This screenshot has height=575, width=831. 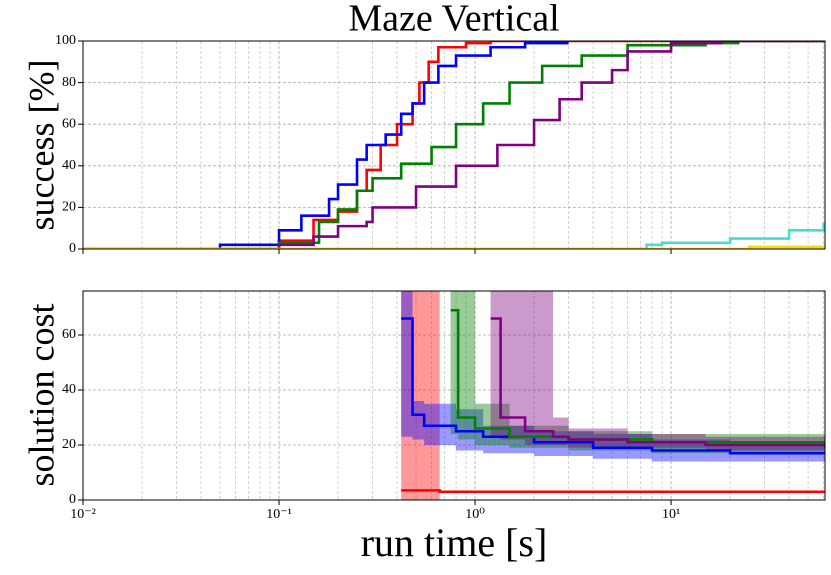 I want to click on y-axis-label: solution cost, so click(x=41, y=394).